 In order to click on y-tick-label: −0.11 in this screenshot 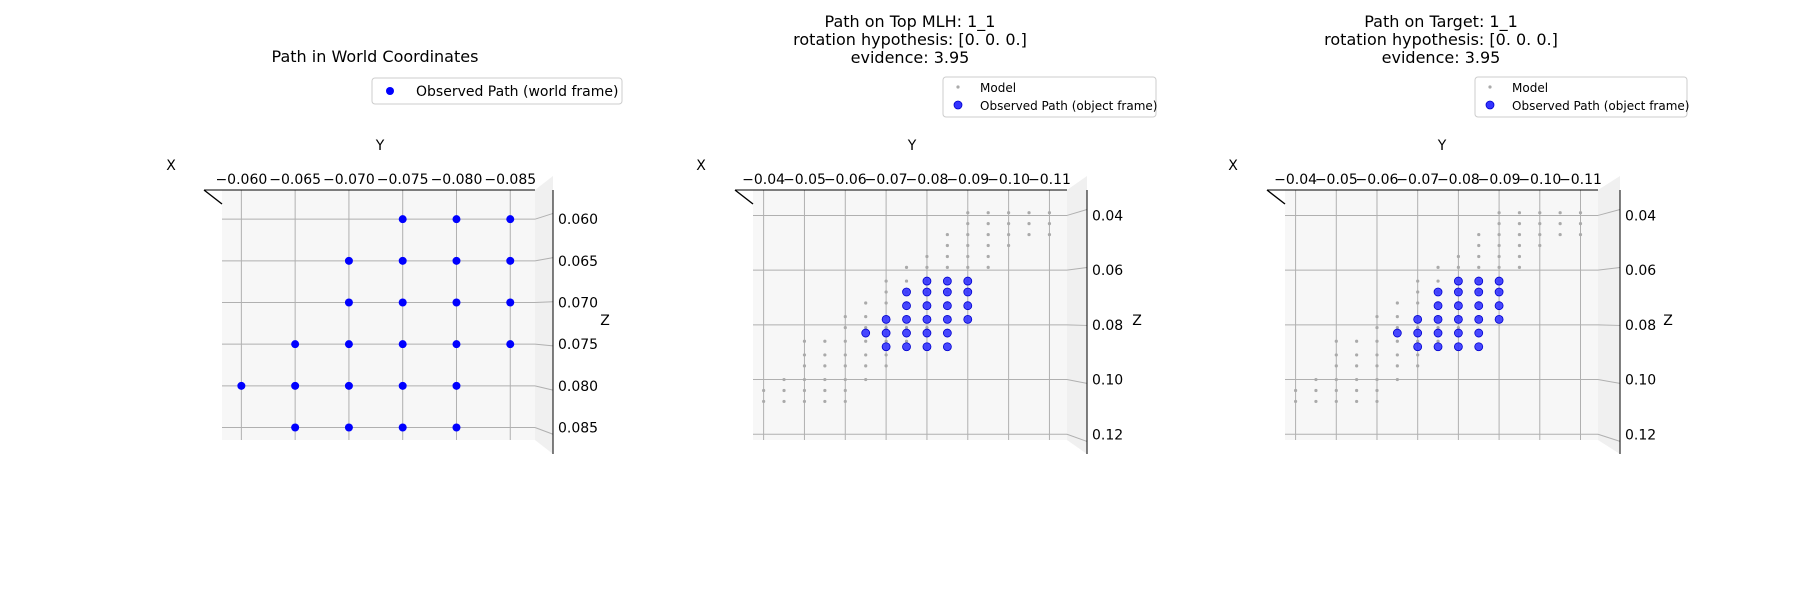, I will do `click(1580, 180)`.